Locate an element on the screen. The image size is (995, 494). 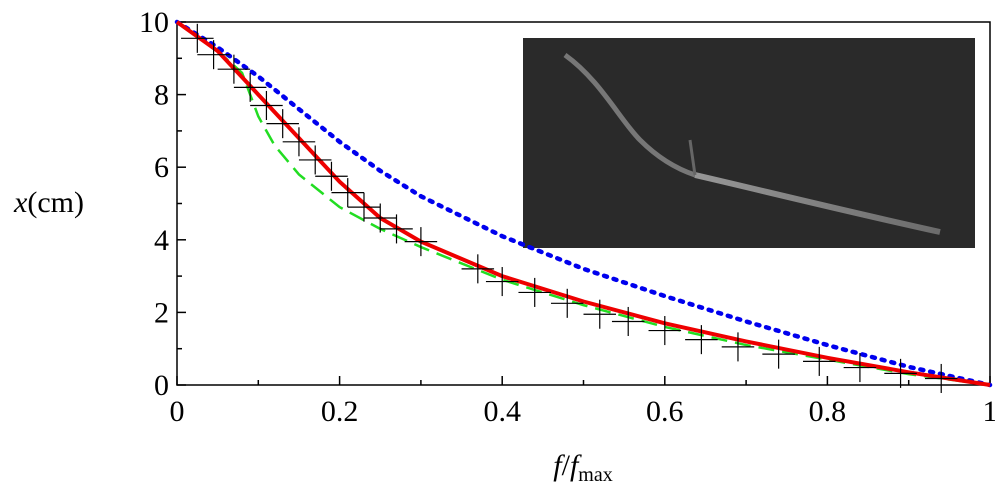
x-tick-label: 0 is located at coordinates (177, 411).